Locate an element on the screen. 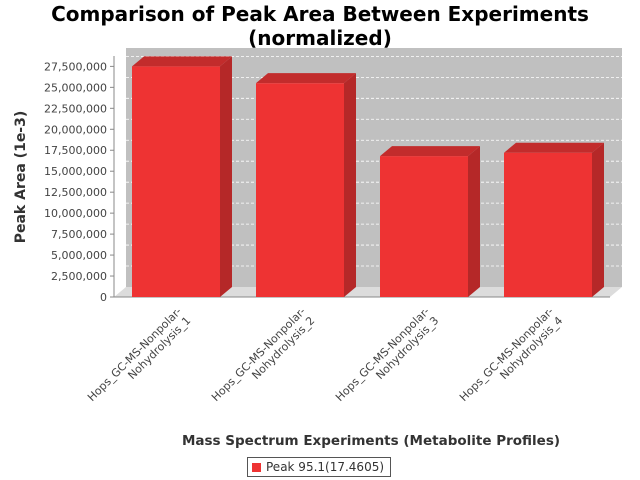 Image resolution: width=640 pixels, height=480 pixels. y-axis-label: Peak Area (1e-3) is located at coordinates (21, 177).